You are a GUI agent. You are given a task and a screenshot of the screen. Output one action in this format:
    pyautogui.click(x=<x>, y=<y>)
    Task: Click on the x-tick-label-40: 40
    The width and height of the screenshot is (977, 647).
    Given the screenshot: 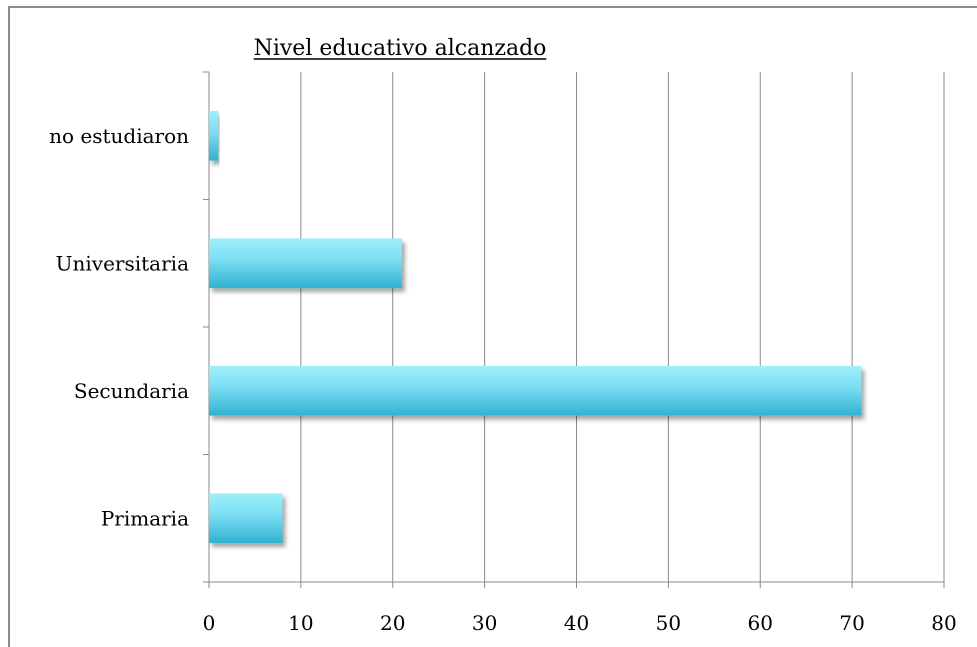 What is the action you would take?
    pyautogui.click(x=576, y=623)
    